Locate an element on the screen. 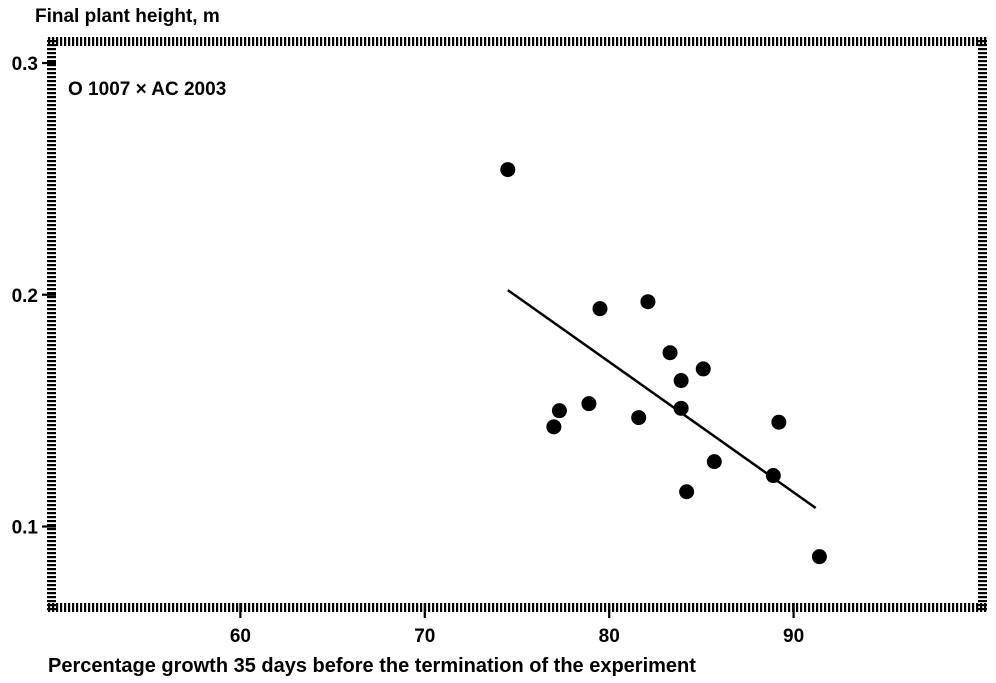  frame-right is located at coordinates (982, 324).